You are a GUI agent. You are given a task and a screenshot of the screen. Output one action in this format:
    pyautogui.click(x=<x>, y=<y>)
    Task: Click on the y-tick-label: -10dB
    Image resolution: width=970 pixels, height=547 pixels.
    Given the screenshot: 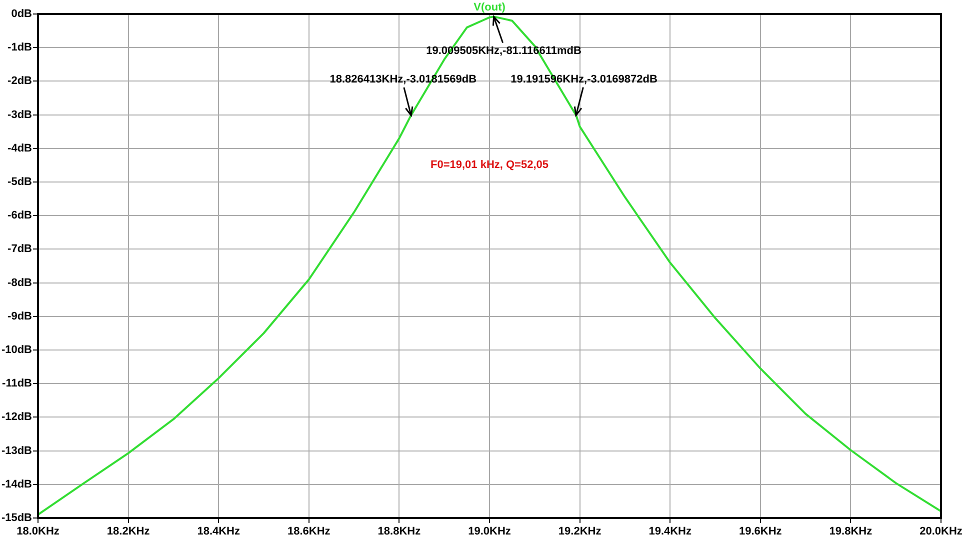 What is the action you would take?
    pyautogui.click(x=16, y=350)
    